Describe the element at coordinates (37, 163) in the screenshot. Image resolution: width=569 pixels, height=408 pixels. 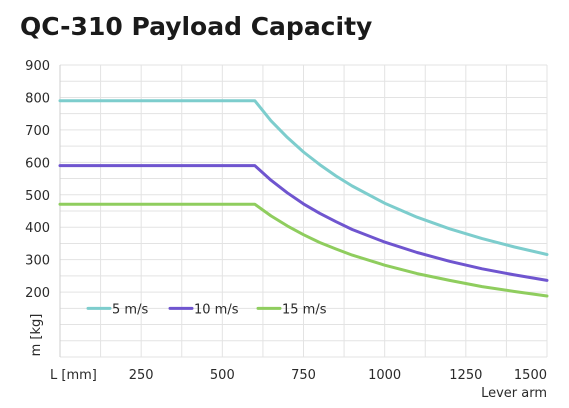
I see `y-tick-label: 600` at that location.